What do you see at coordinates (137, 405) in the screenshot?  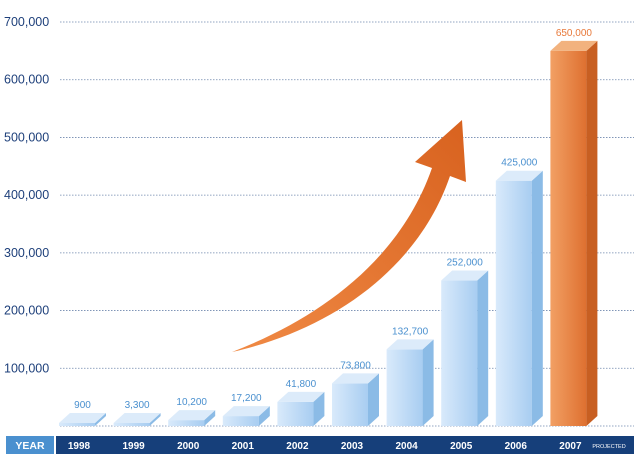 I see `bar-value-label: 3,300` at bounding box center [137, 405].